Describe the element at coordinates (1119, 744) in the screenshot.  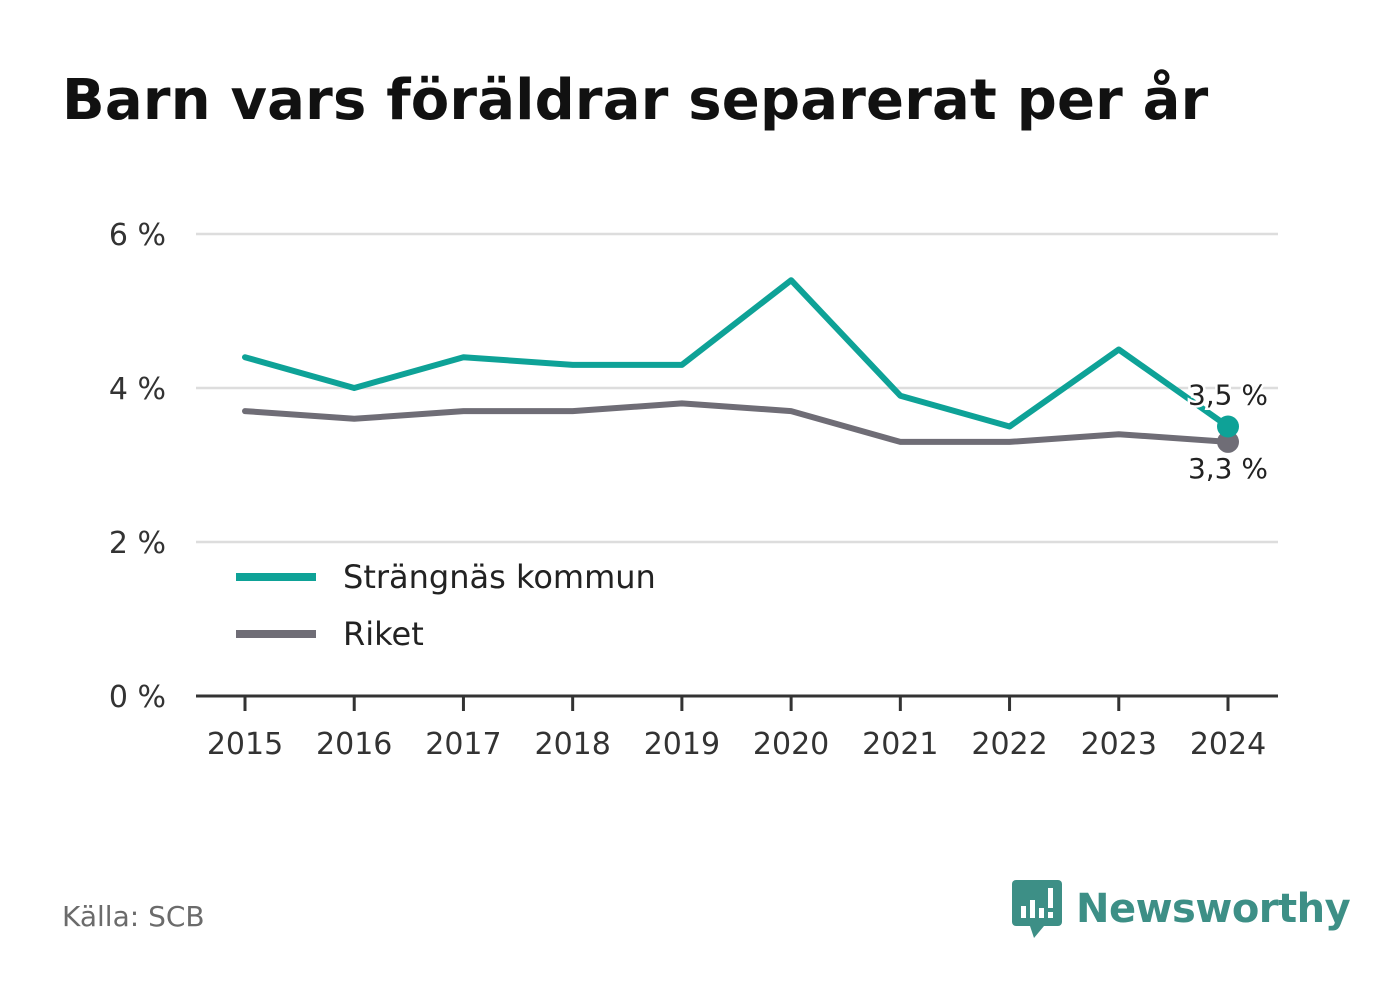
I see `x-tick-label: 2023` at that location.